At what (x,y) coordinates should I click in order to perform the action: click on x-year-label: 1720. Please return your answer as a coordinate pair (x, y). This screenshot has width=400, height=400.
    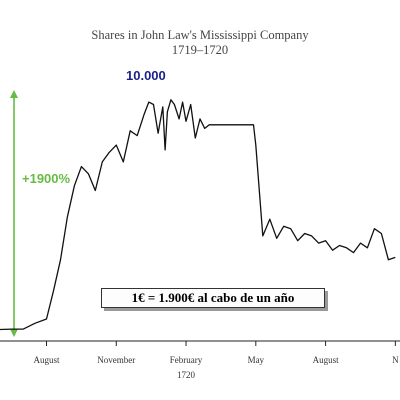
    Looking at the image, I should click on (186, 375).